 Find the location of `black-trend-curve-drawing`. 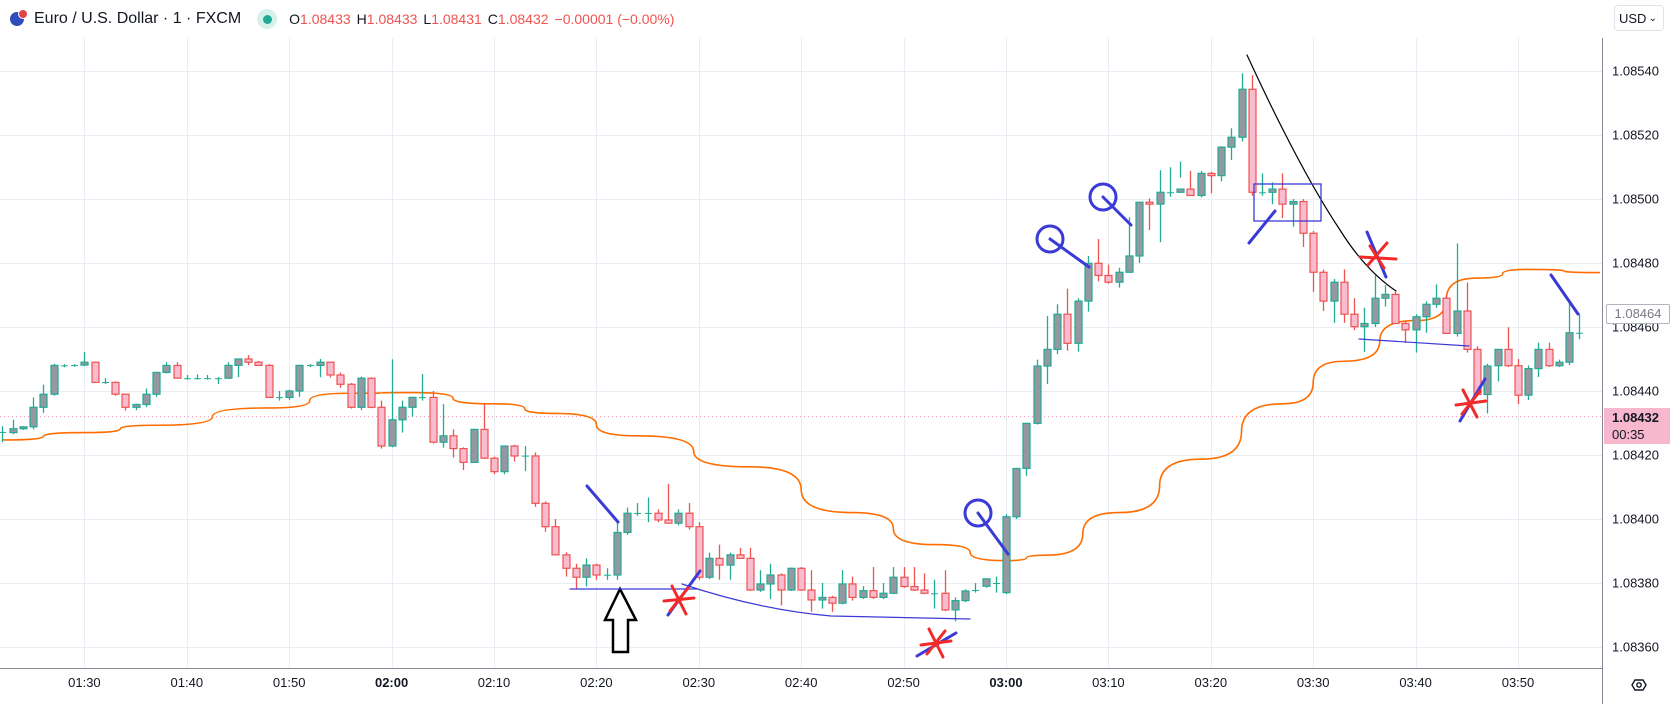

black-trend-curve-drawing is located at coordinates (1321, 173).